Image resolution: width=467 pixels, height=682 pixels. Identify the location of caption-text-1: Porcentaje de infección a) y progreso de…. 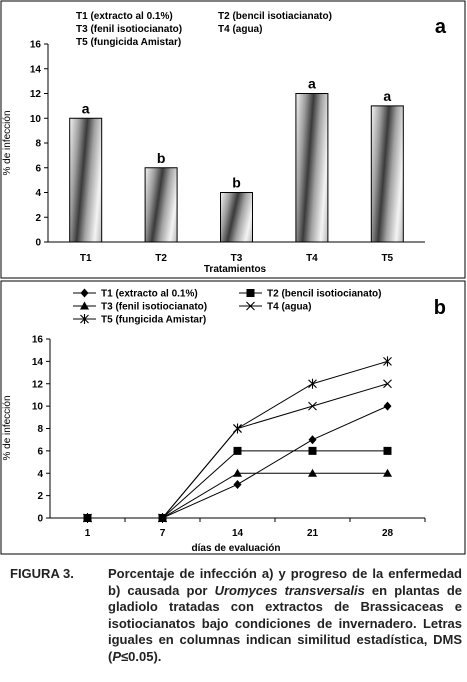
(285, 582).